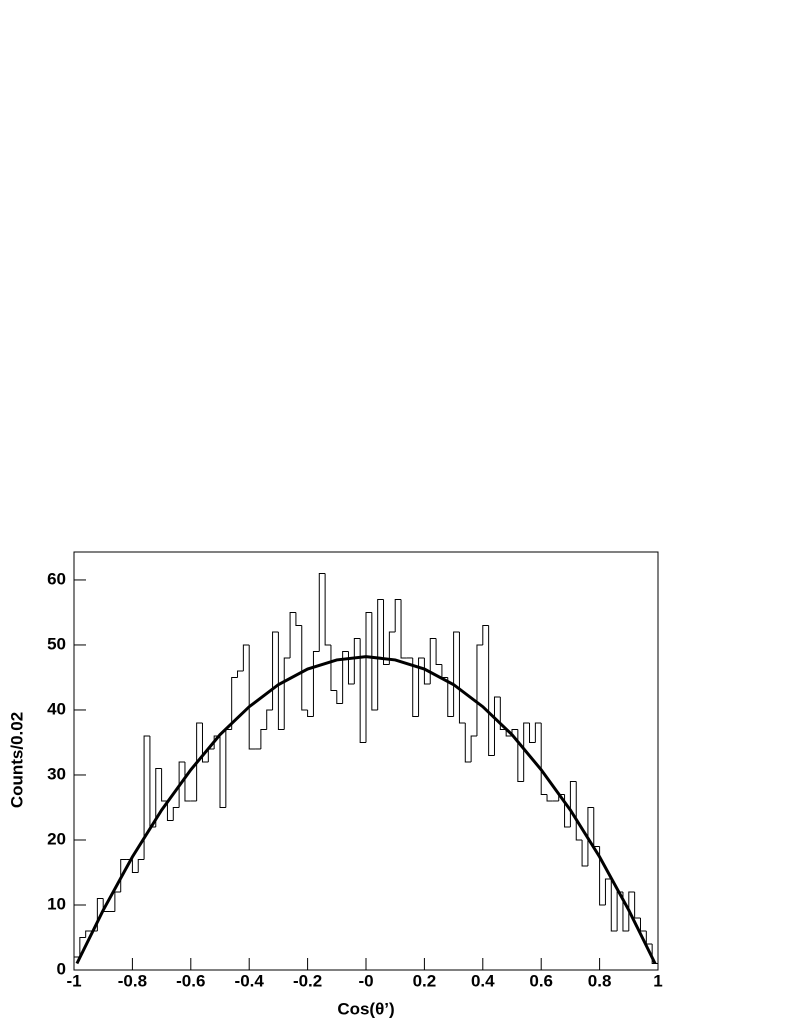 Image resolution: width=790 pixels, height=1022 pixels. I want to click on y-tick-label: 60, so click(56, 578).